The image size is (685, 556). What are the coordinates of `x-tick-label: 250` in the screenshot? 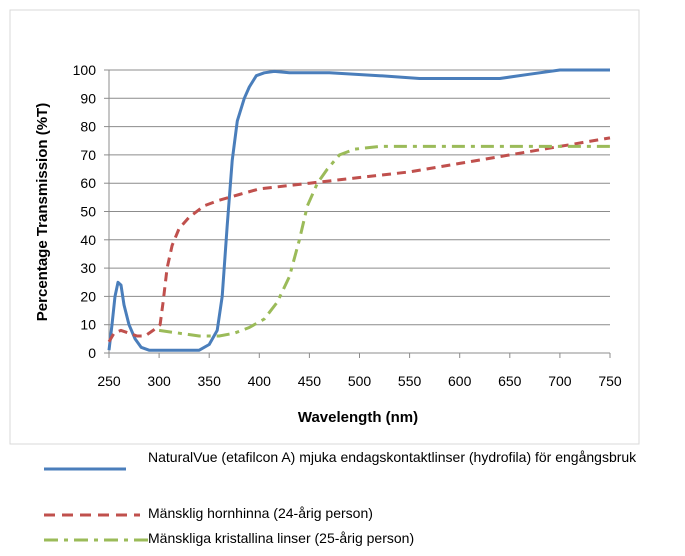 It's located at (109, 381).